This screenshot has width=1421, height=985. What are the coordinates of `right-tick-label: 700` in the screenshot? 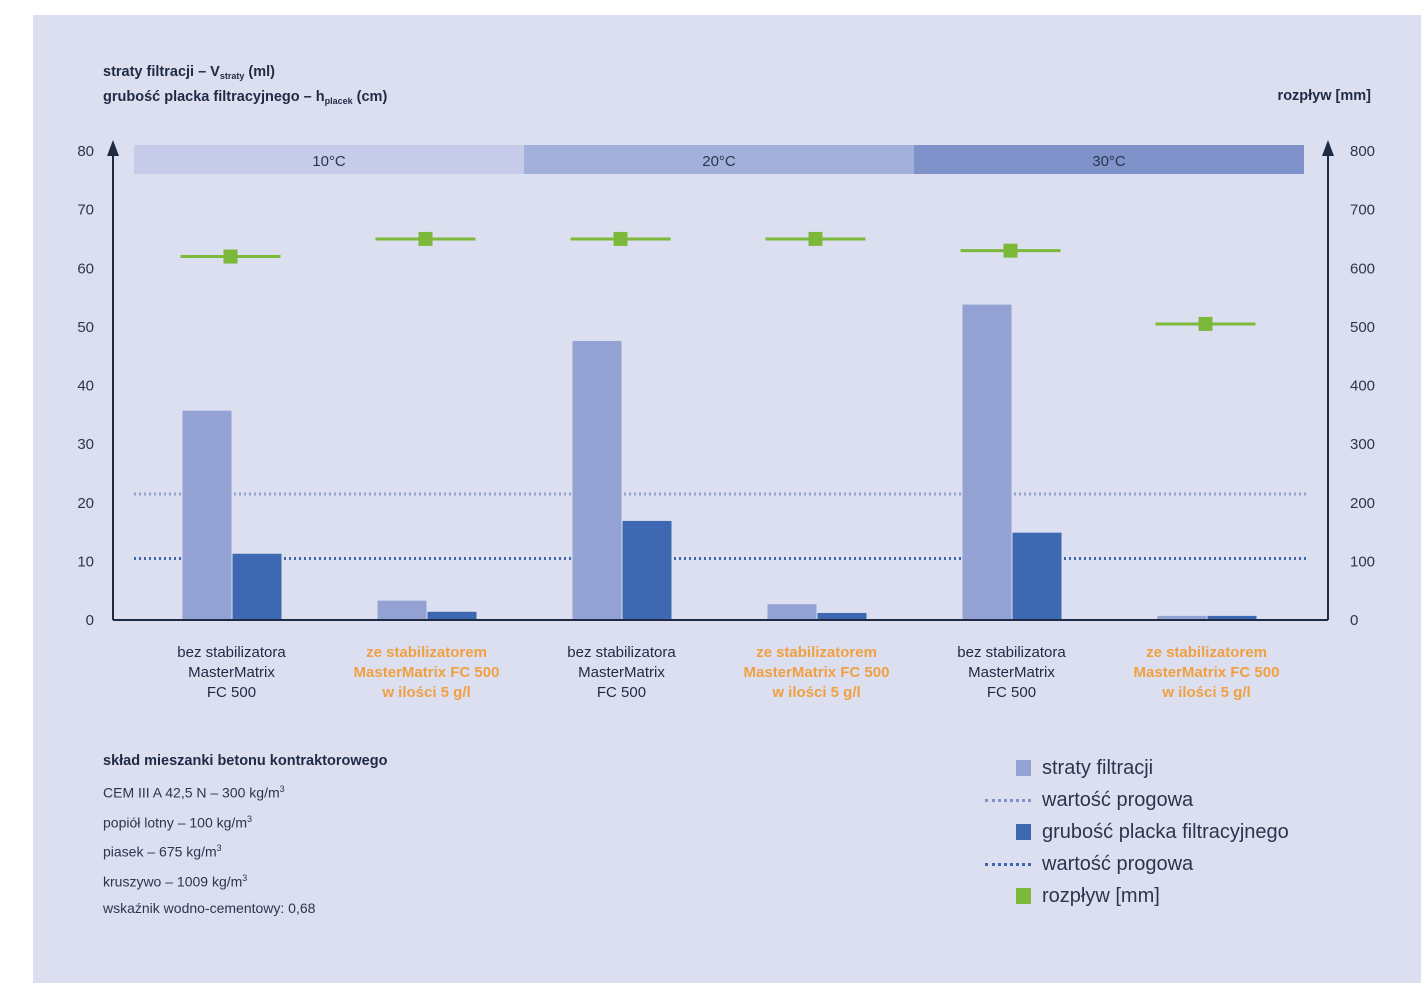 It's located at (1362, 210).